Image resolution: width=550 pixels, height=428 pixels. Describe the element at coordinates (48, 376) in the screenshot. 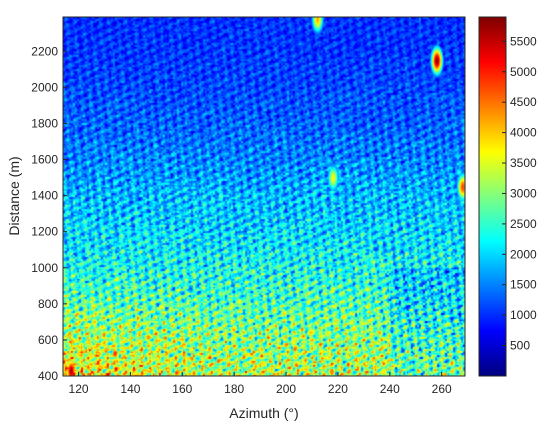

I see `y-tick-label: 400` at that location.